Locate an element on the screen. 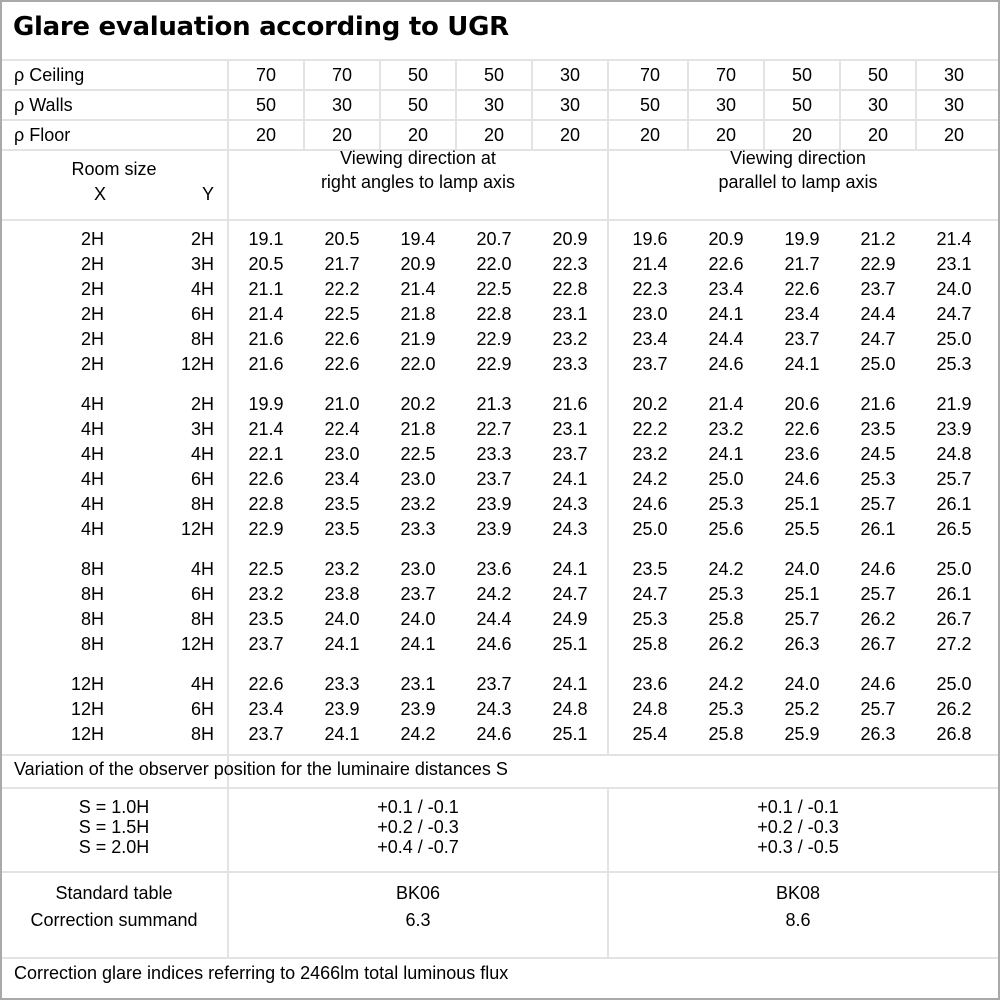 The height and width of the screenshot is (1000, 1000). ugr-value: 22.5 is located at coordinates (418, 454).